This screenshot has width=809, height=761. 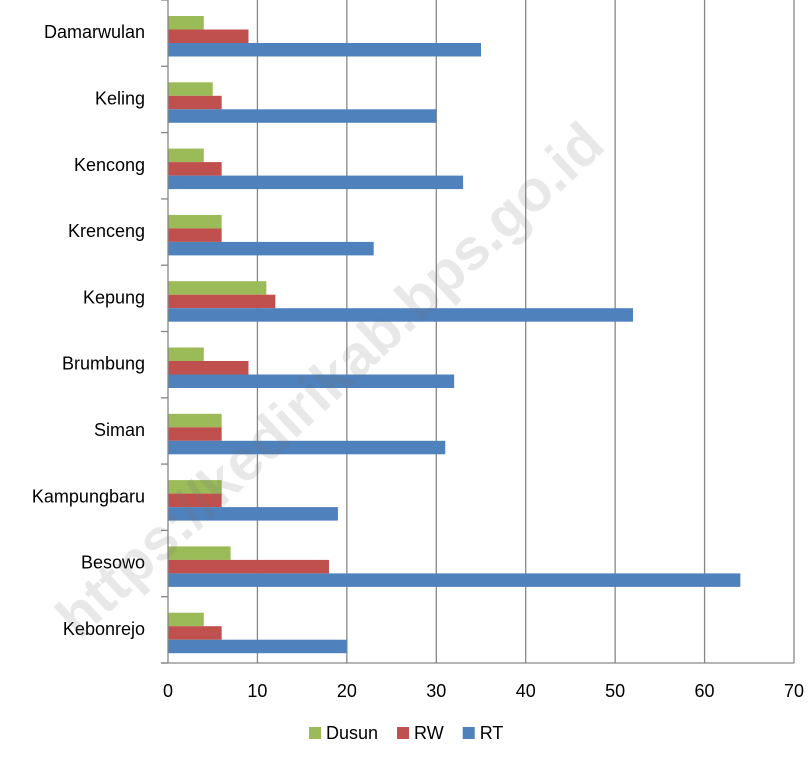 What do you see at coordinates (195, 487) in the screenshot?
I see `bar-dusun-kampungbaru` at bounding box center [195, 487].